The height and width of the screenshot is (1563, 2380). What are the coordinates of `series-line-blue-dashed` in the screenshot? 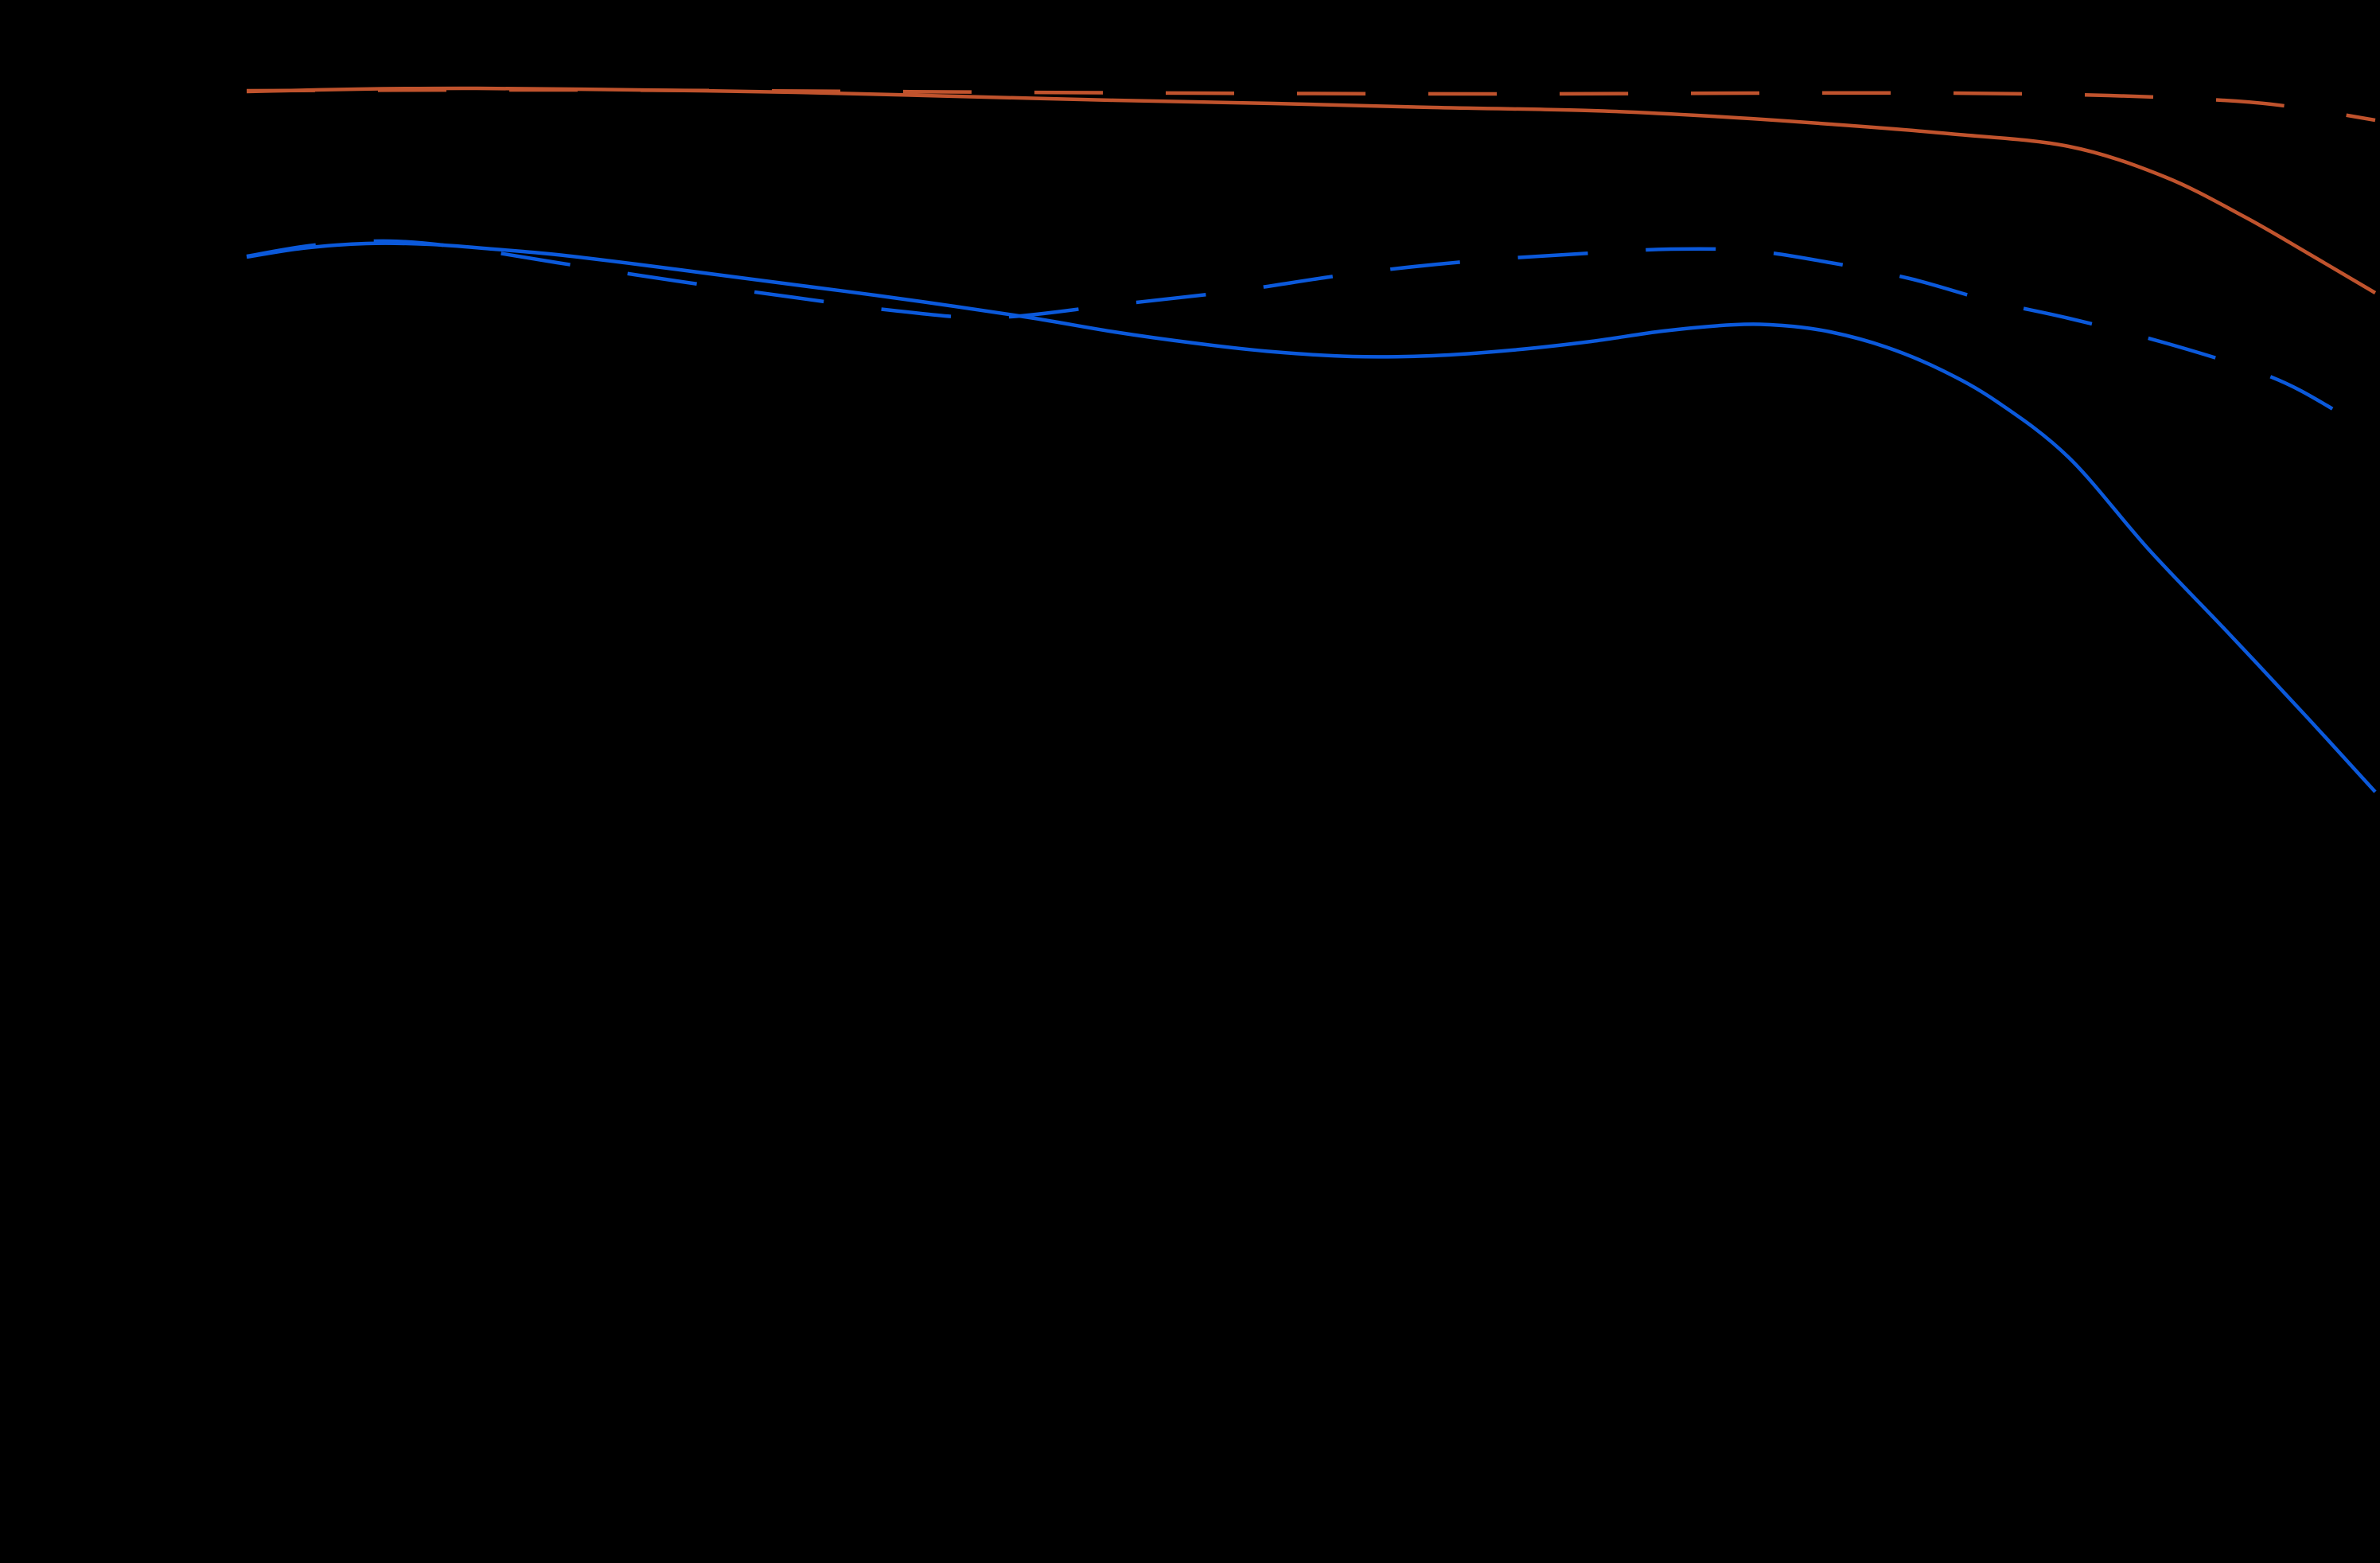 It's located at (1307, 337).